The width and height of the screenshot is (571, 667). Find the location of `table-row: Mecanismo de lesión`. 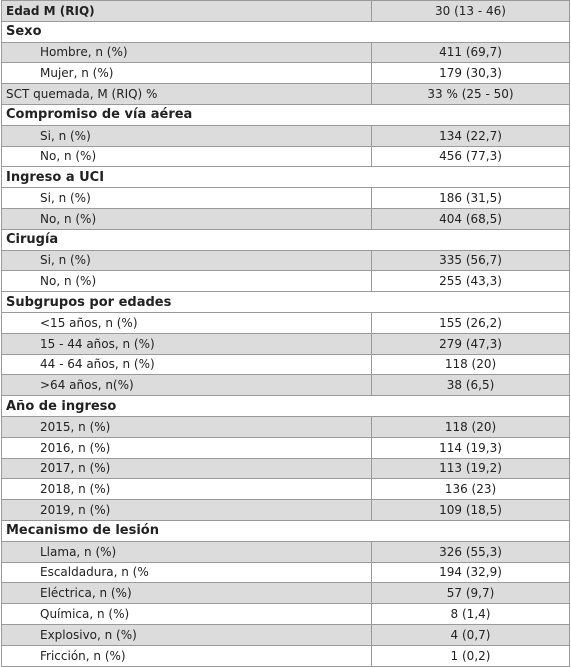

table-row: Mecanismo de lesión is located at coordinates (285, 530).